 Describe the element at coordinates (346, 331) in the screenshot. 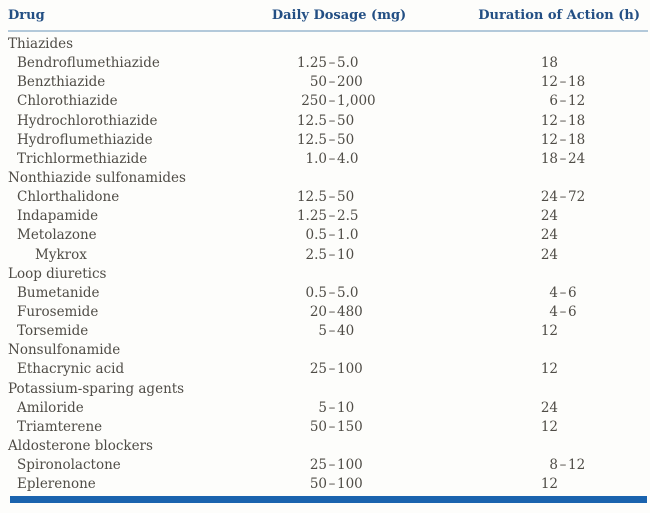

I see `dosage-high: 40` at that location.